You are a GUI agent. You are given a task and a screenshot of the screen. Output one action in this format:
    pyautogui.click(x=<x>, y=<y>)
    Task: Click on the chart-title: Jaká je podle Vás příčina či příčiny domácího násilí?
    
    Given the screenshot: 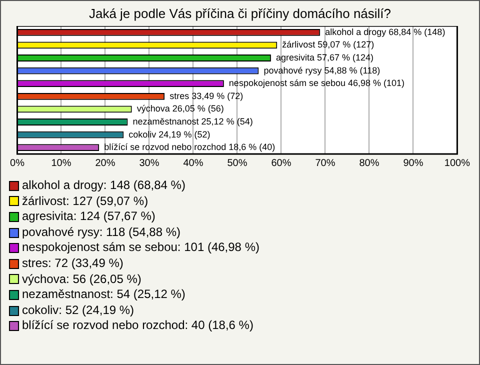 What is the action you would take?
    pyautogui.click(x=240, y=14)
    